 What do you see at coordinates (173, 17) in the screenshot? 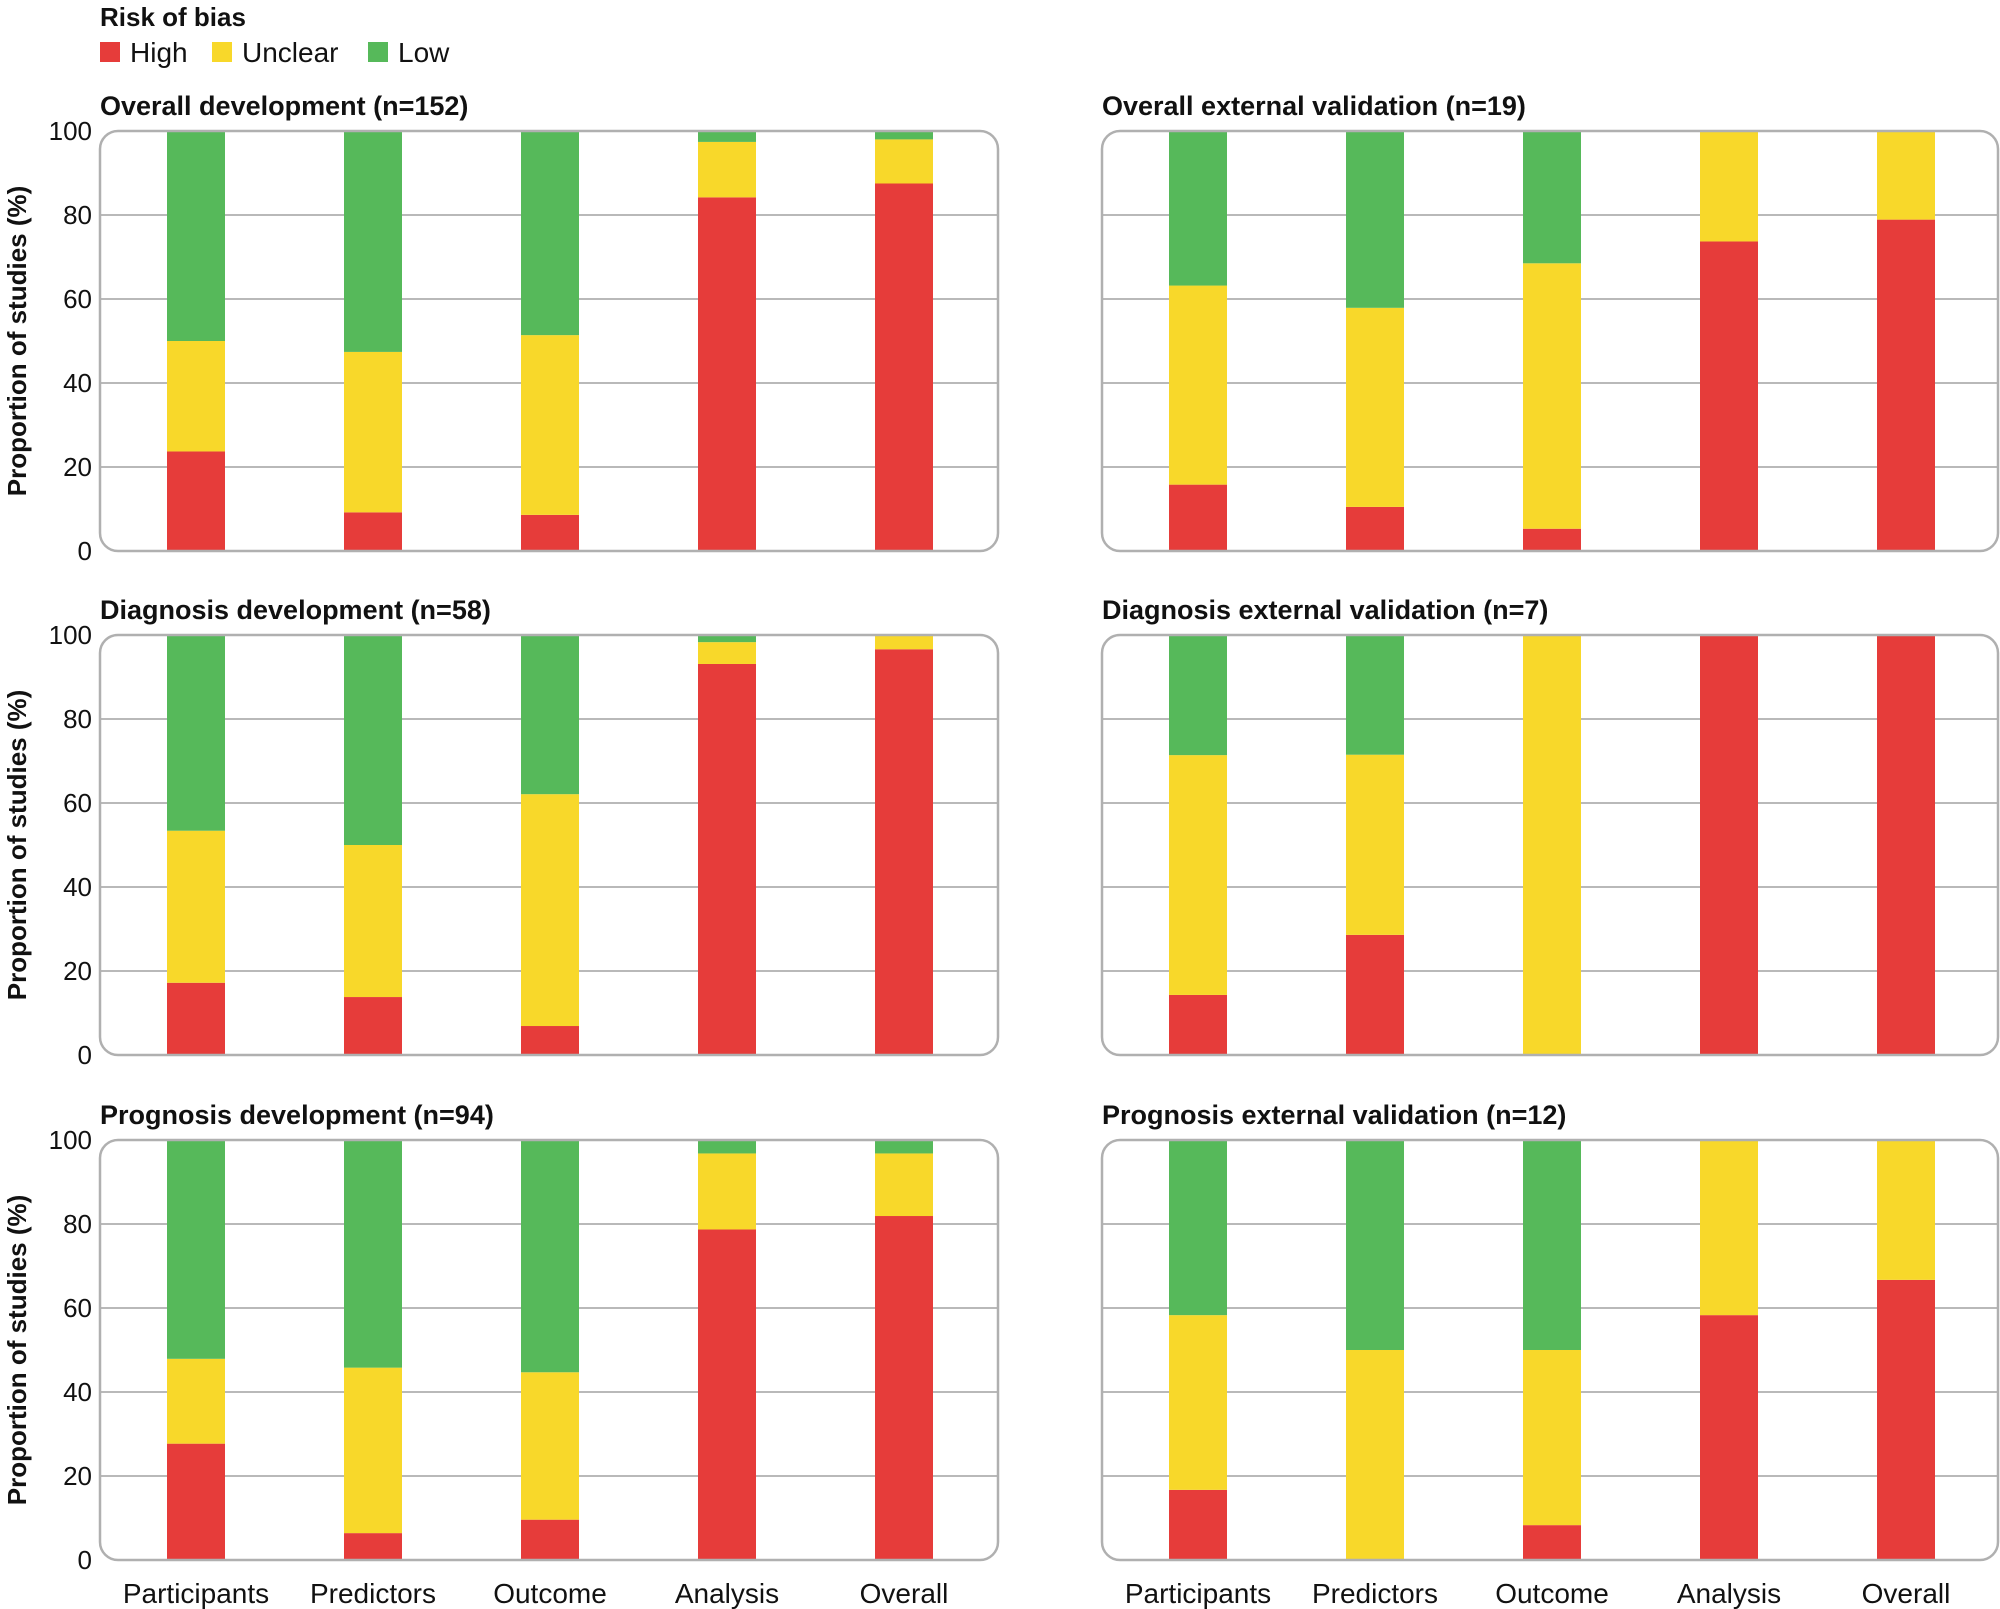
I see `legend-title: Risk of bias` at bounding box center [173, 17].